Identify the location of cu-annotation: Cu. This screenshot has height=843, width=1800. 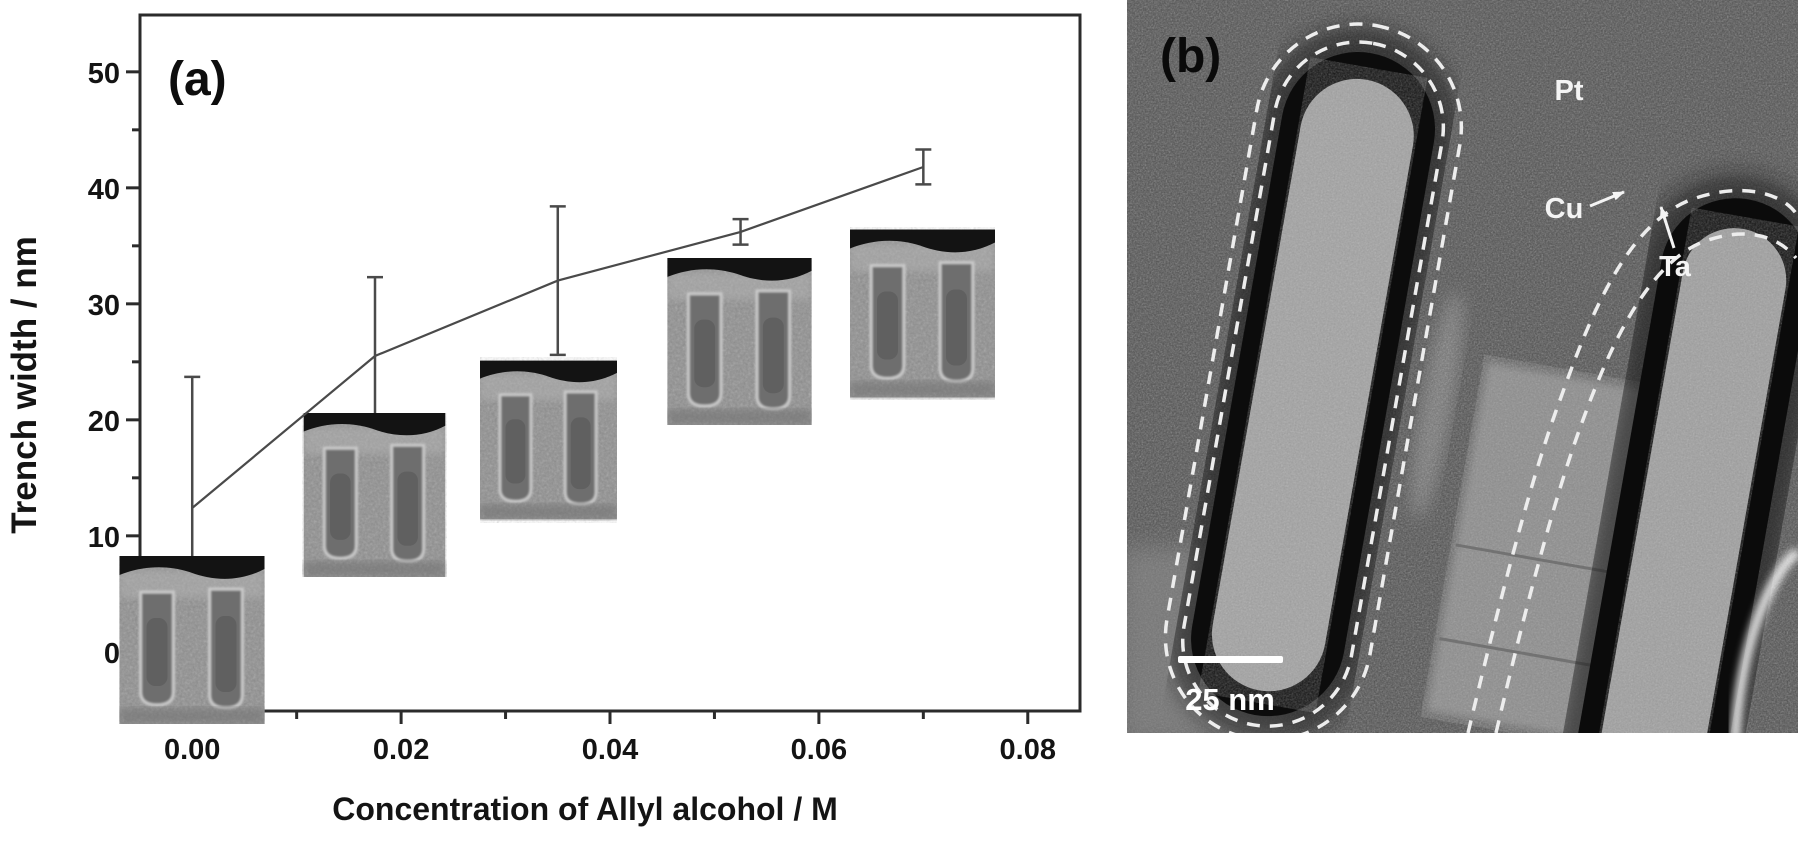
(1564, 209).